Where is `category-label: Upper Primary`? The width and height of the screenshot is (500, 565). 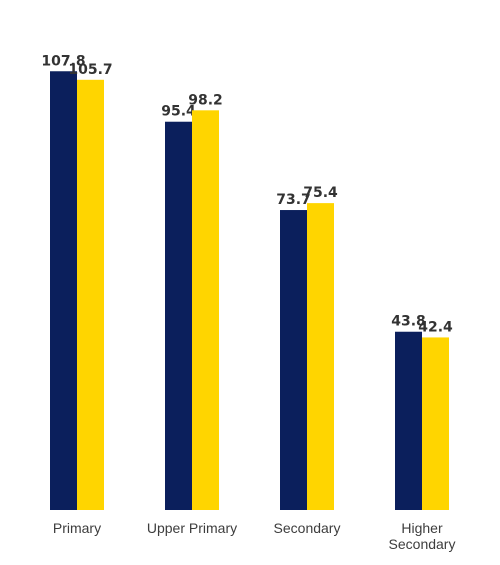
category-label: Upper Primary is located at coordinates (192, 528).